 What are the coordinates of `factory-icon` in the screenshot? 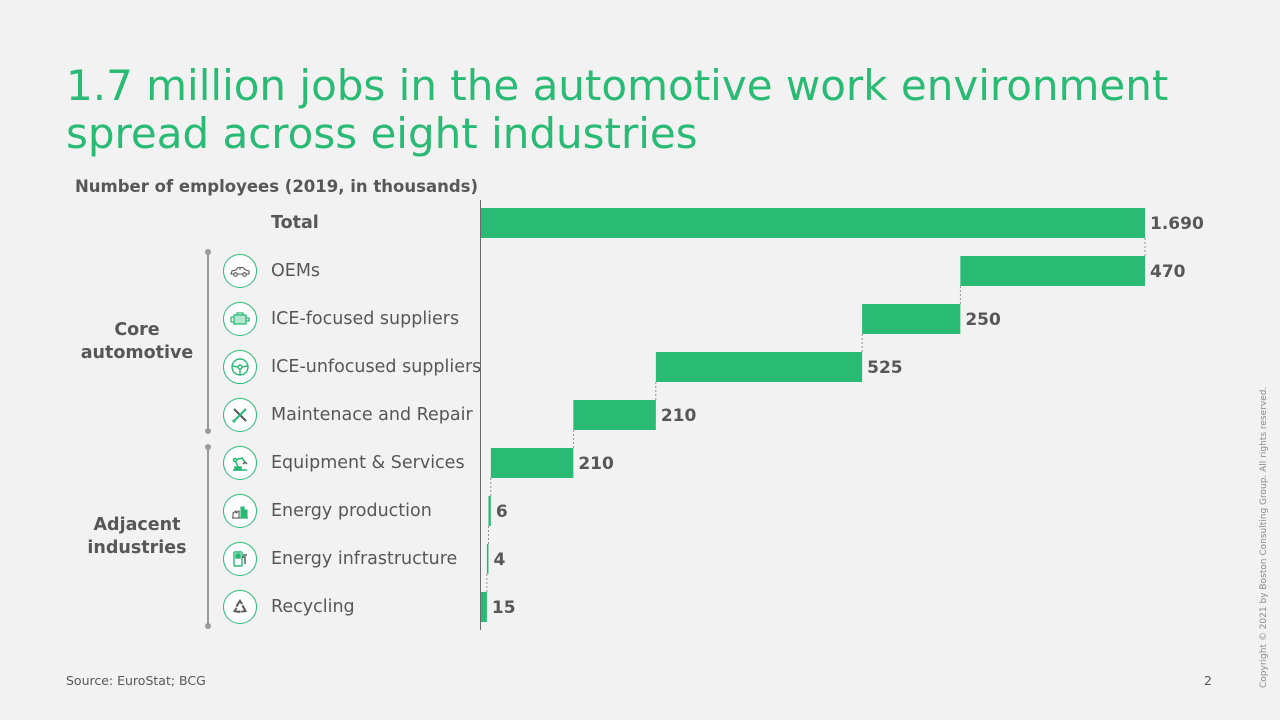 It's located at (240, 511).